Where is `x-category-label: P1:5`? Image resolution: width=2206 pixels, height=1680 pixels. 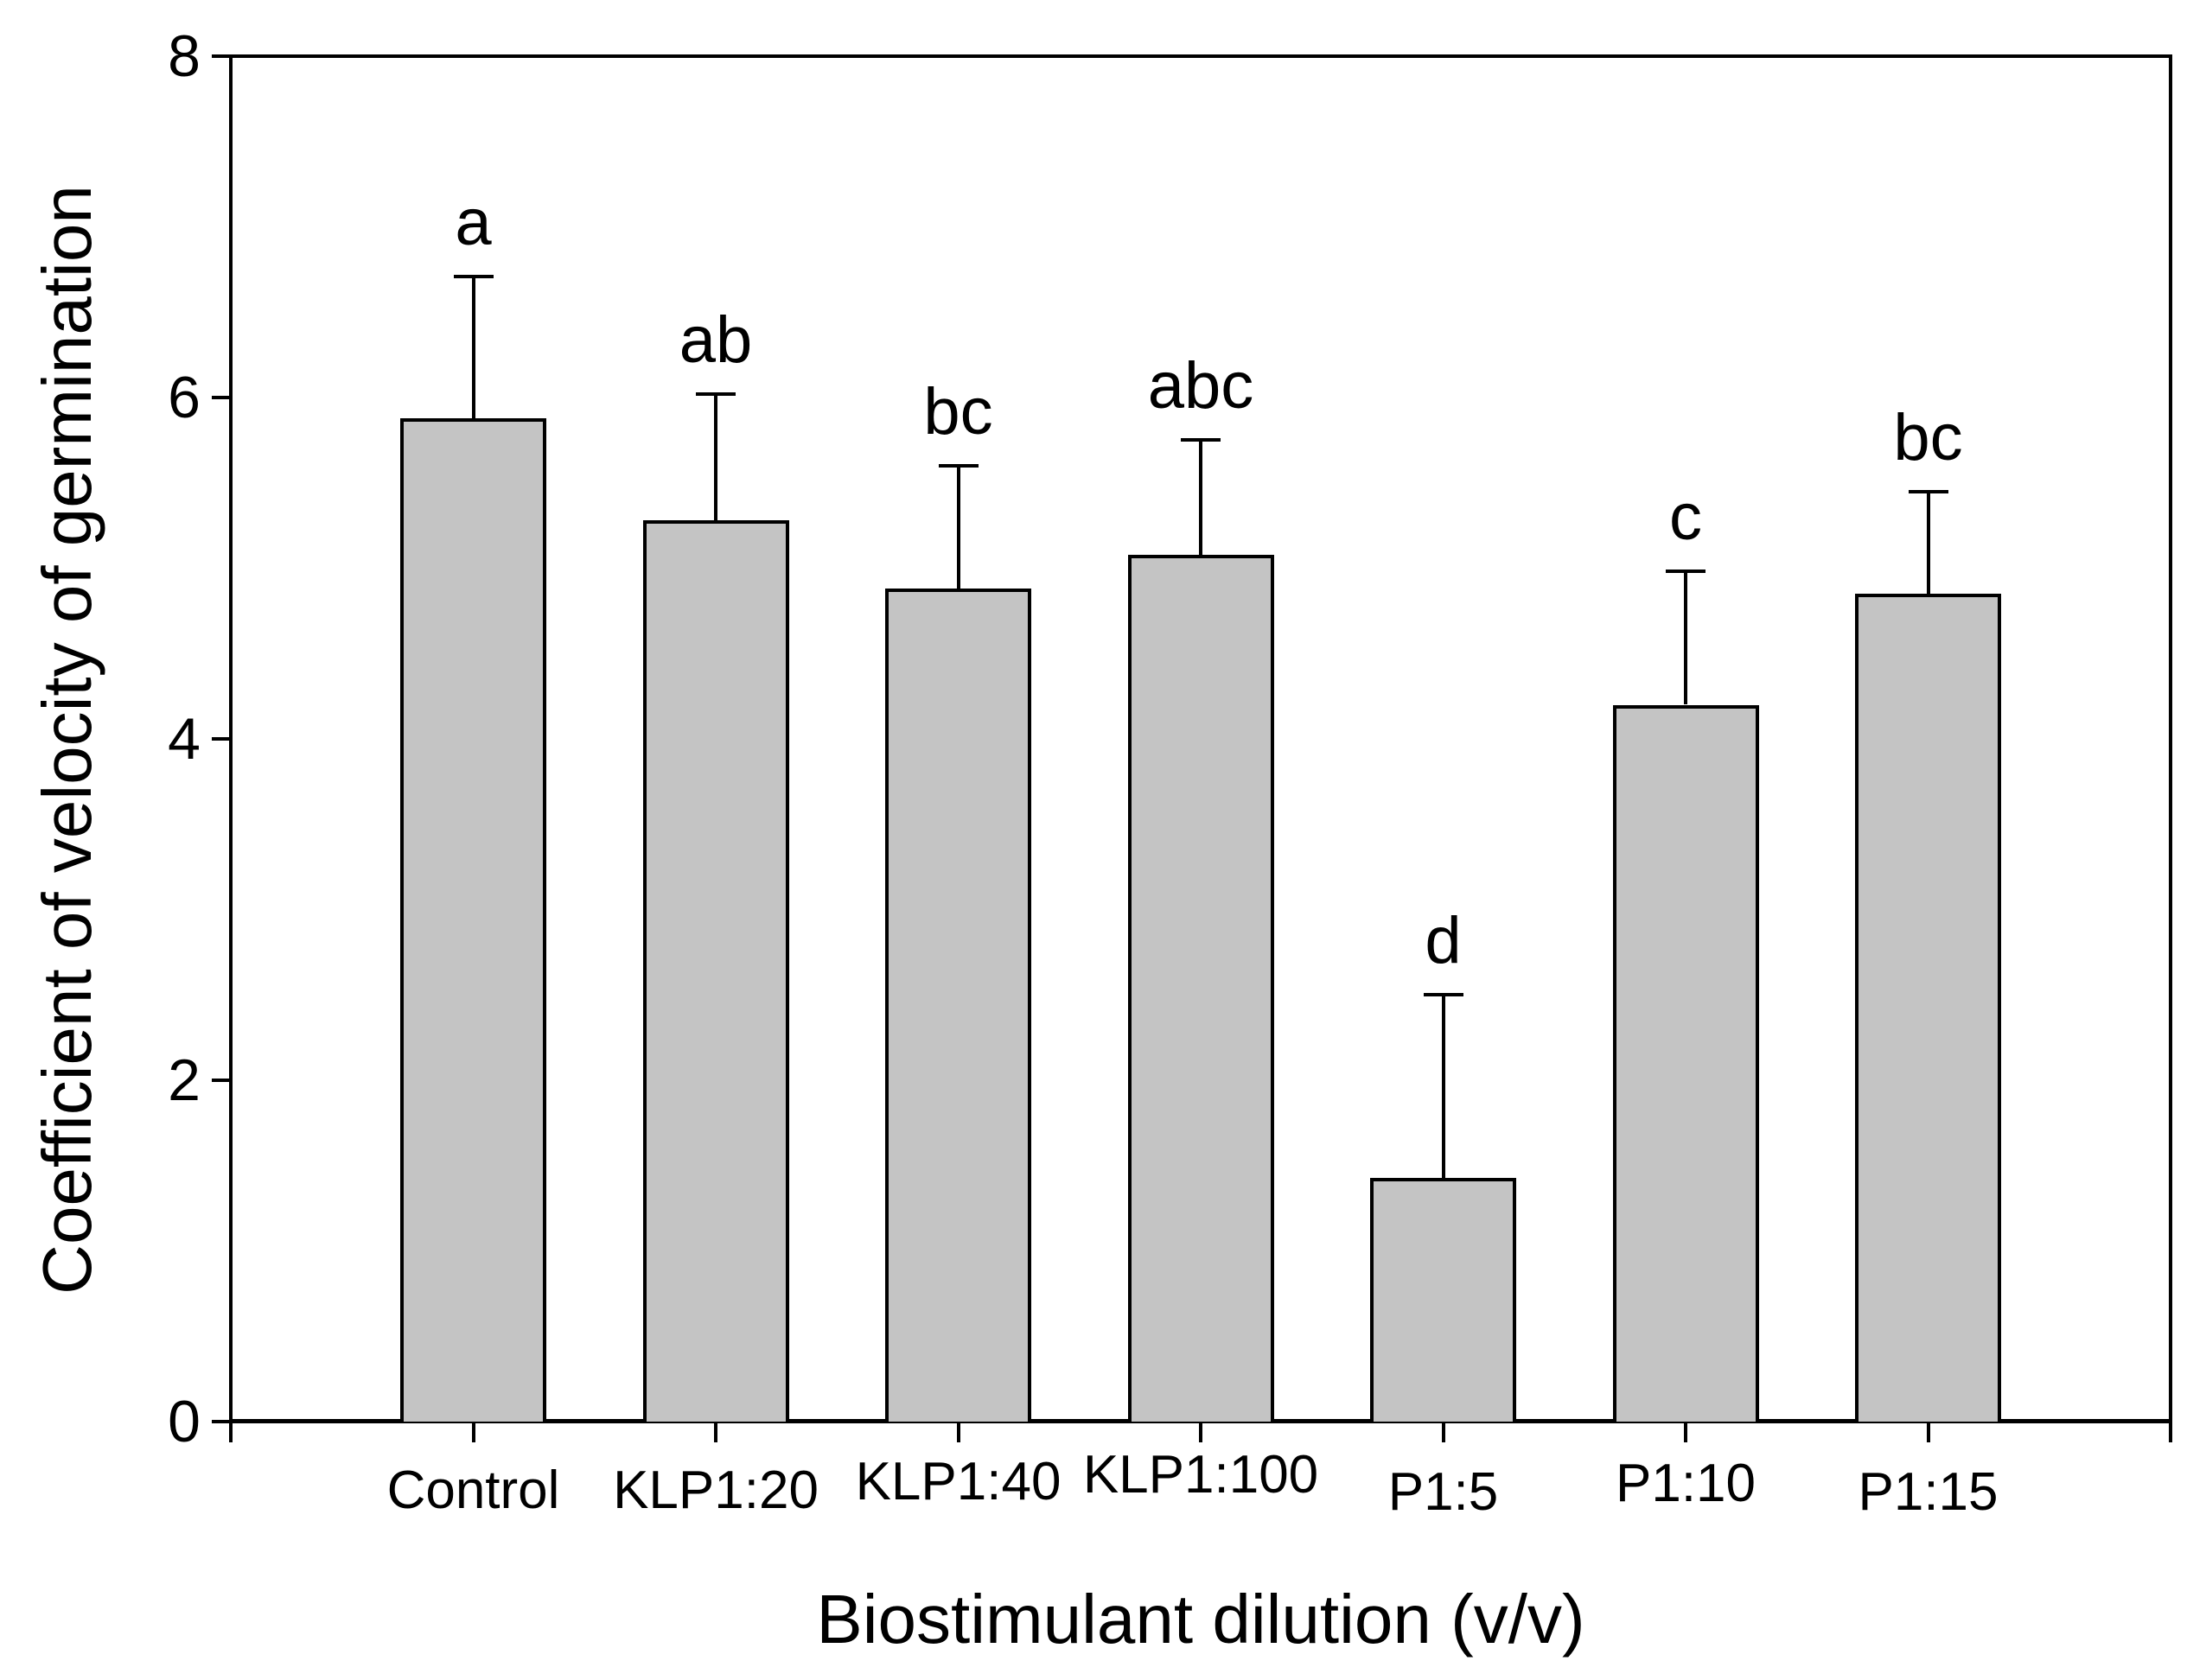
x-category-label: P1:5 is located at coordinates (1443, 1492).